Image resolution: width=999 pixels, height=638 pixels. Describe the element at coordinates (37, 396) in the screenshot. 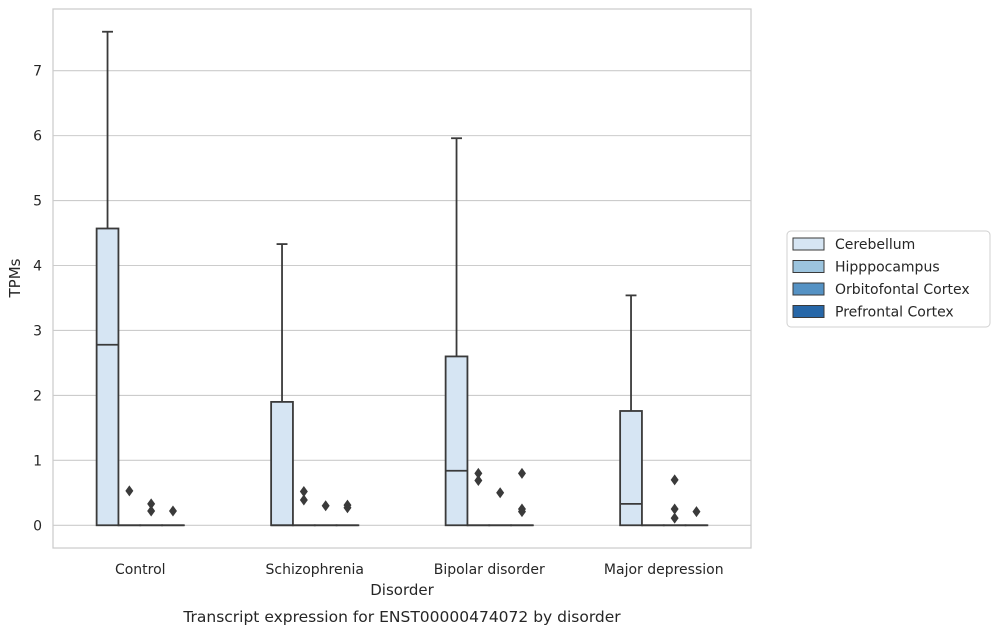

I see `y-tick-label: 2` at that location.